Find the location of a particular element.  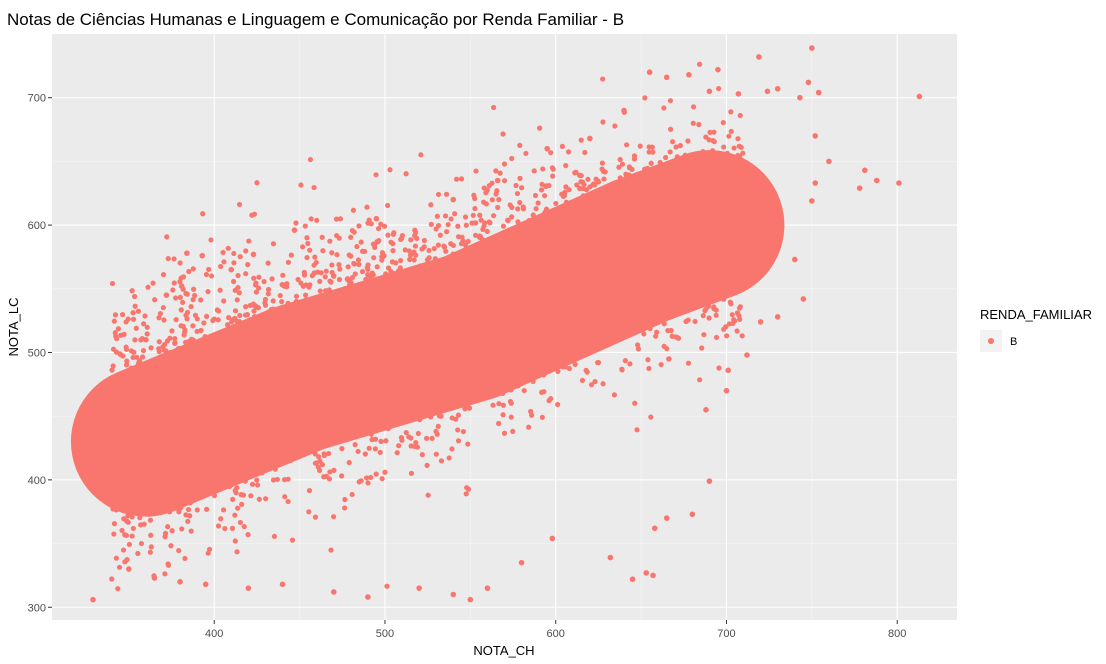

x-axis-ticks: 400 500 600 700 800 is located at coordinates (555, 630).